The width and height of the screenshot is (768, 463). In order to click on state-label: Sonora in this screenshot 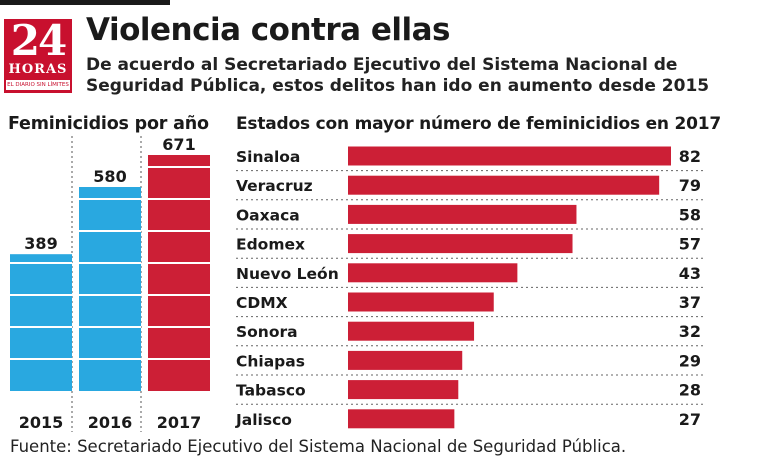, I will do `click(267, 332)`.